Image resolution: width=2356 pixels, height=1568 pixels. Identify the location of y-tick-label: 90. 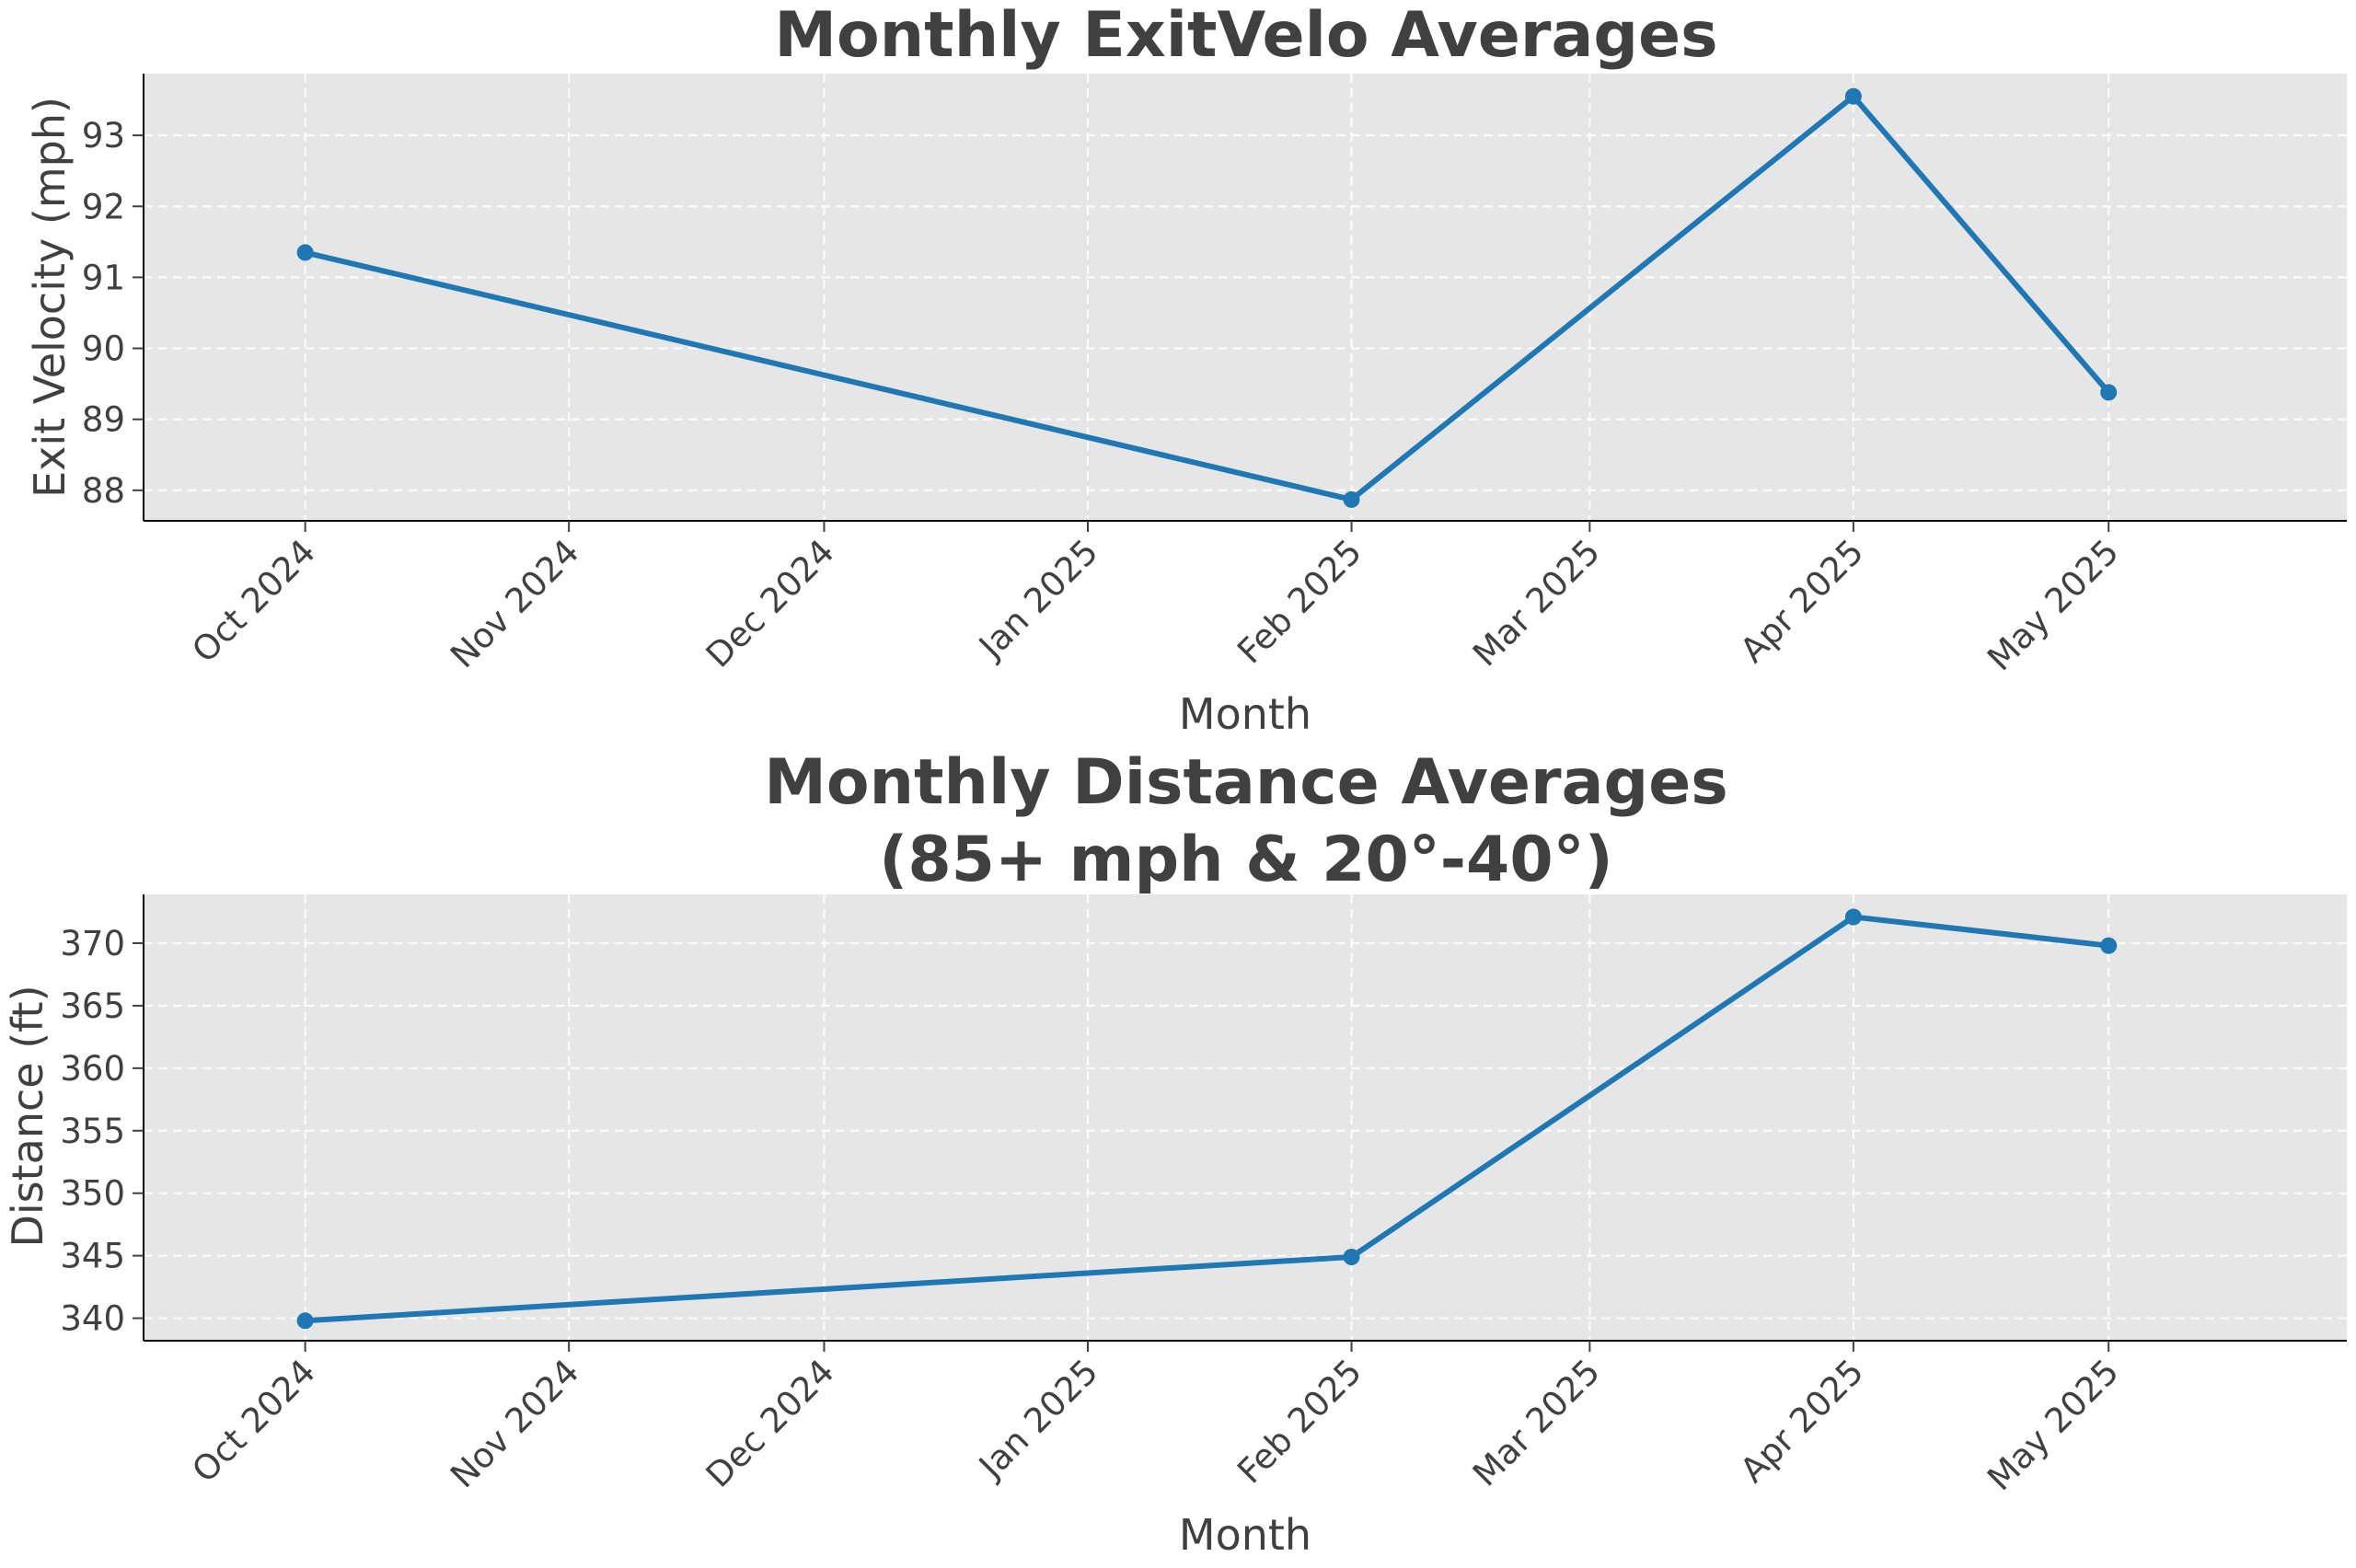
(103, 349).